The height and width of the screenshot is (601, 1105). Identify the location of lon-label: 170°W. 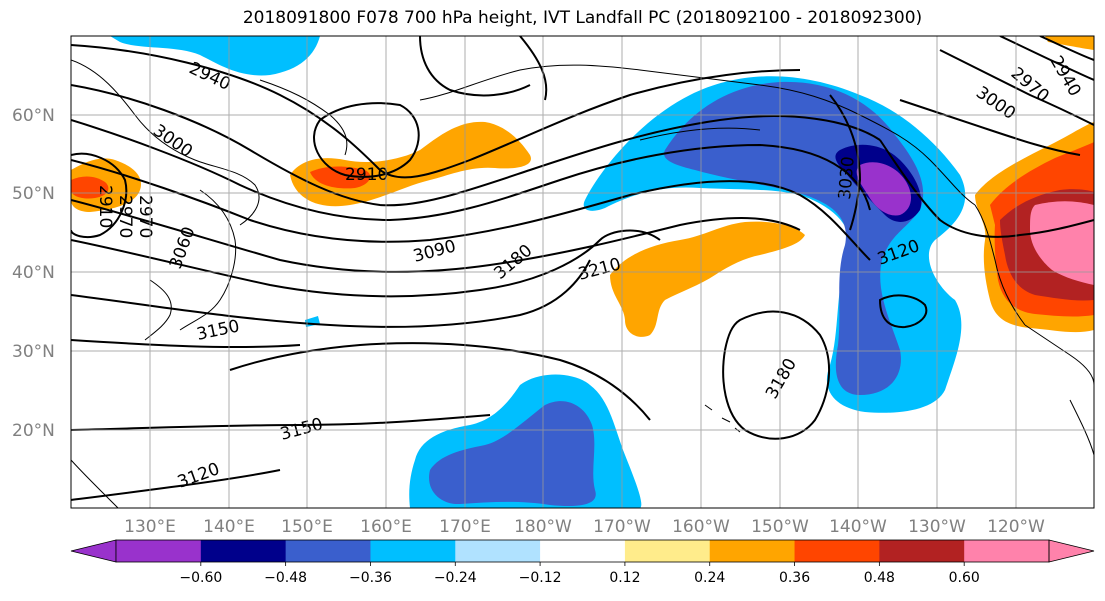
(622, 527).